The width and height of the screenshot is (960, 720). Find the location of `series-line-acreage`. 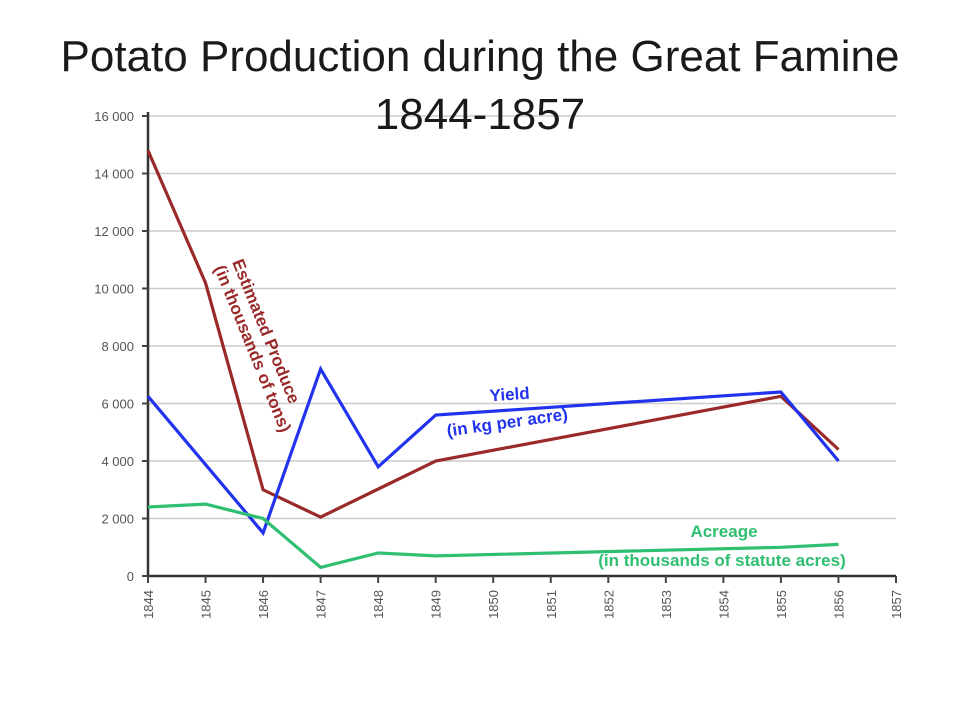

series-line-acreage is located at coordinates (493, 536).